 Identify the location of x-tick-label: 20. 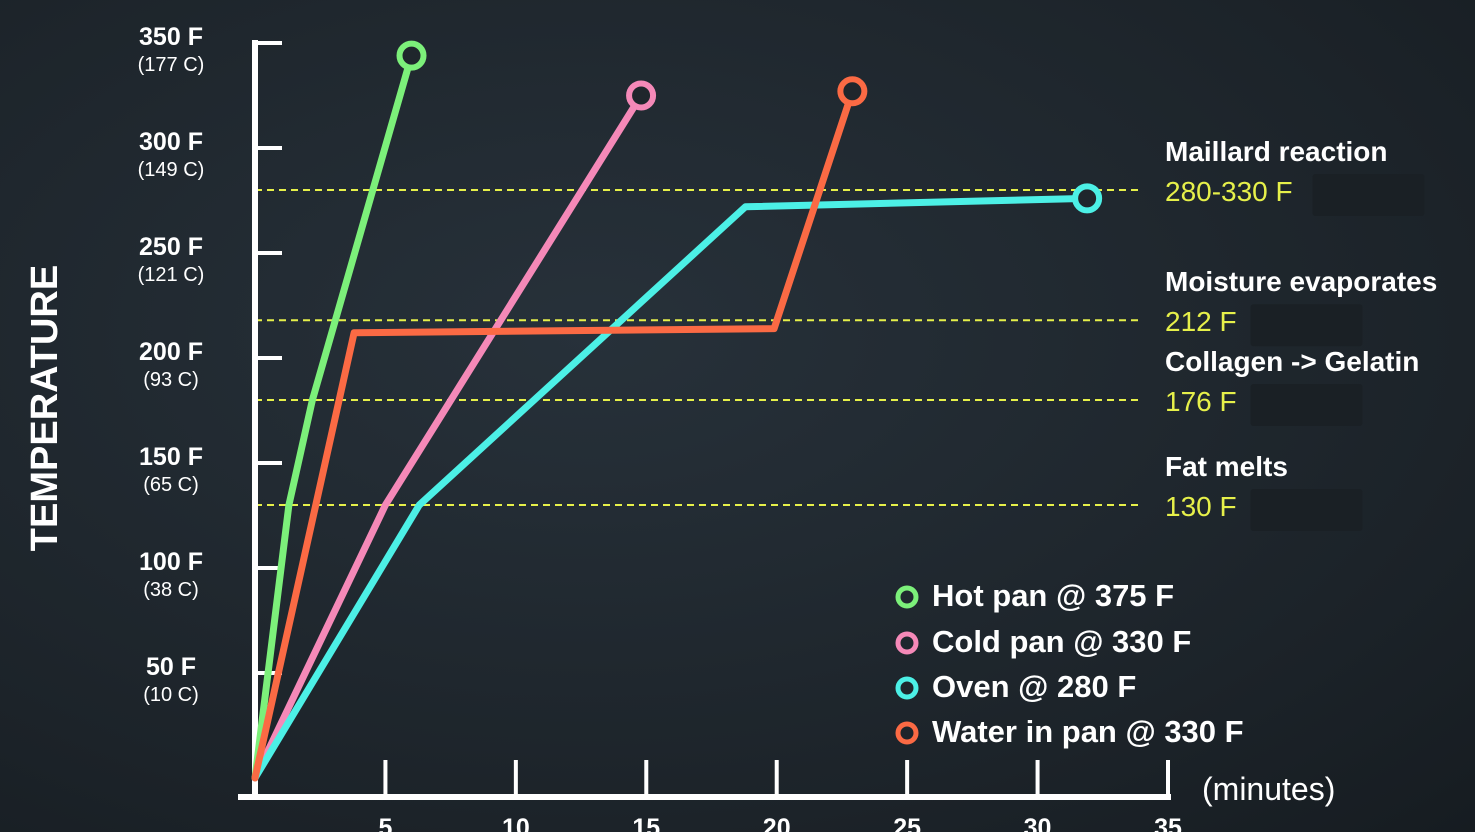
(777, 823).